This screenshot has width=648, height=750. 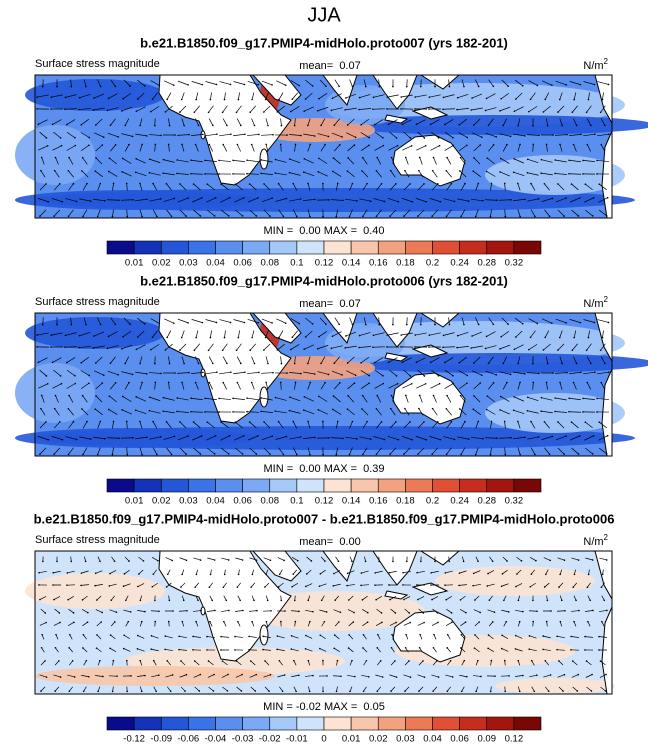 I want to click on colorbar-label: 0.08, so click(x=270, y=263).